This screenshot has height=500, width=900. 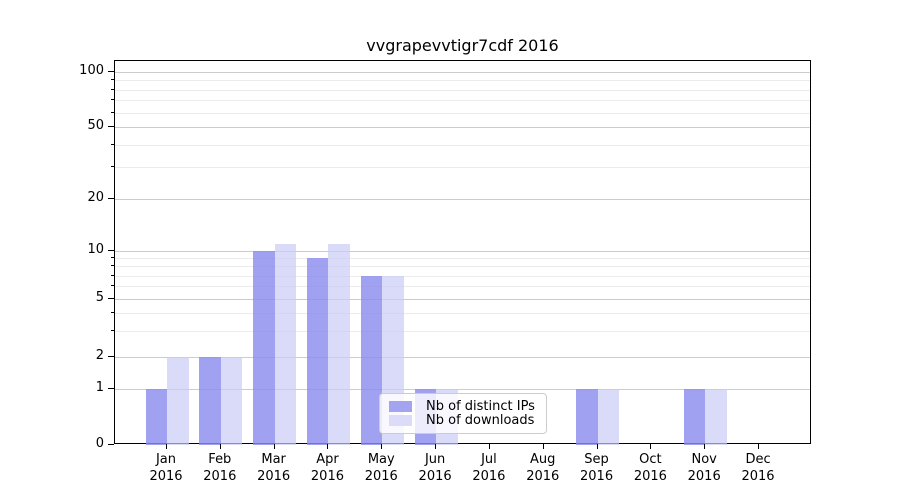 I want to click on x-label-month: Jun, so click(x=435, y=459).